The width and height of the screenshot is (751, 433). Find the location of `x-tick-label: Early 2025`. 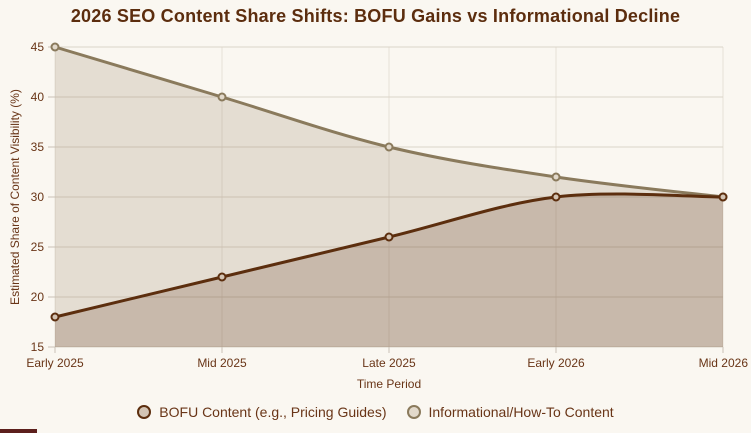

x-tick-label: Early 2025 is located at coordinates (55, 363).